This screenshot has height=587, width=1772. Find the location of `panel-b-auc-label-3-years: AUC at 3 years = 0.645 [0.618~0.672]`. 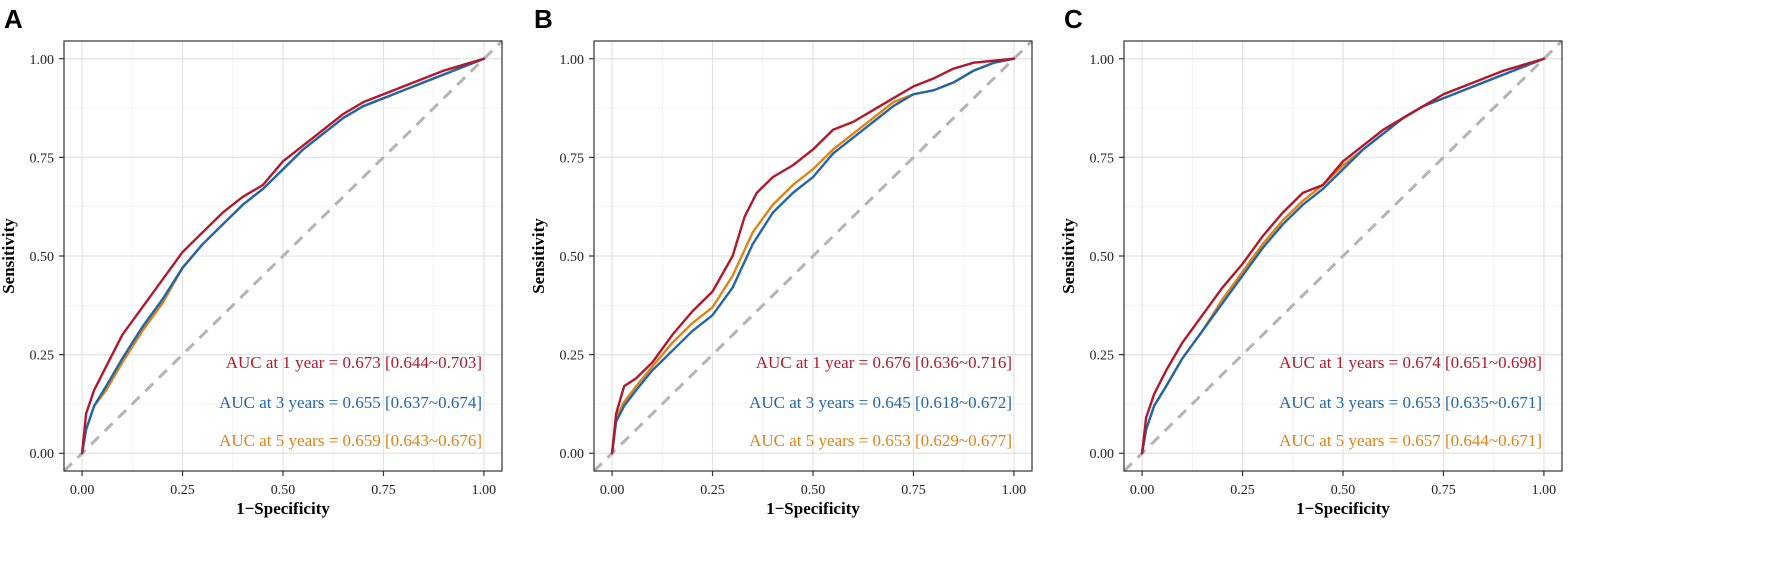

panel-b-auc-label-3-years: AUC at 3 years = 0.645 [0.618~0.672] is located at coordinates (880, 402).